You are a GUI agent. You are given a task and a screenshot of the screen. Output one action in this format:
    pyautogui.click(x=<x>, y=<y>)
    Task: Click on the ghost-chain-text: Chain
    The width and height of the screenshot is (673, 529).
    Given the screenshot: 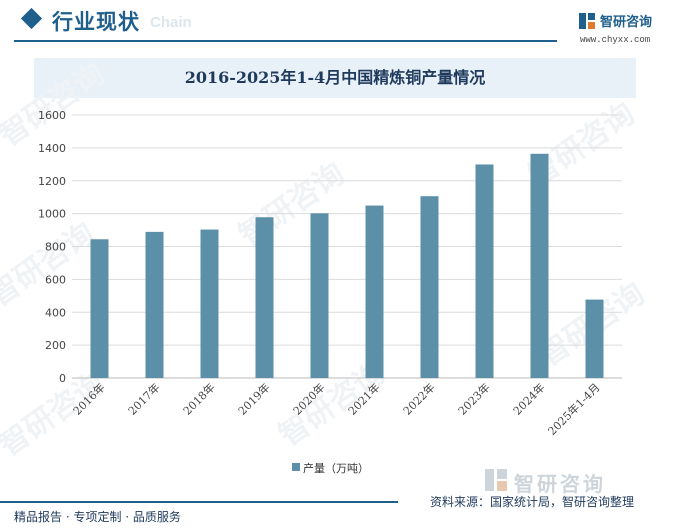 What is the action you would take?
    pyautogui.click(x=171, y=22)
    